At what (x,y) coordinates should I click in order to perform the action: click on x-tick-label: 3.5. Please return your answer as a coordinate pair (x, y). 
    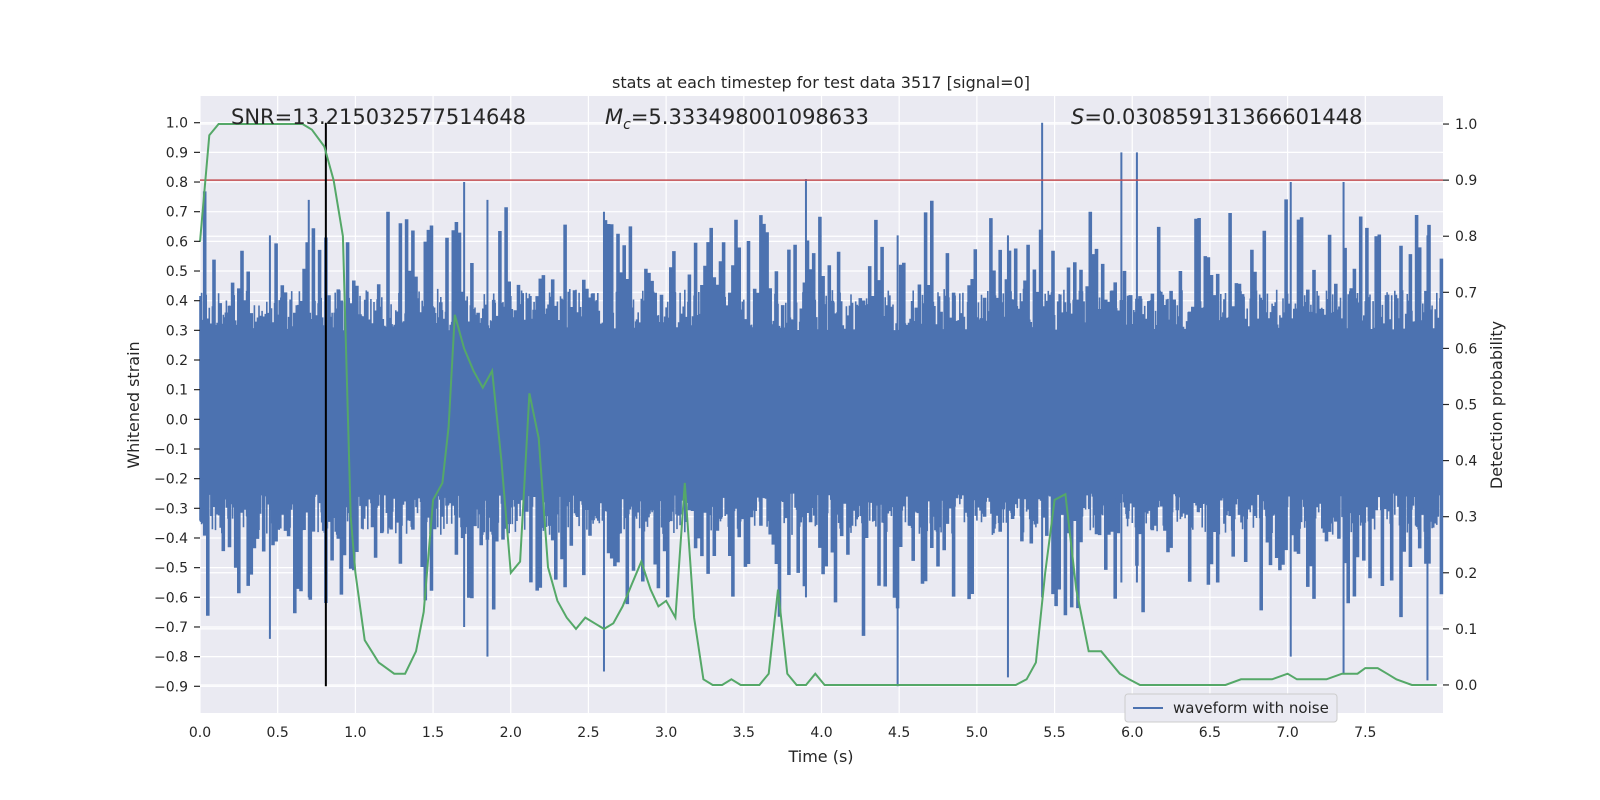
    Looking at the image, I should click on (744, 733).